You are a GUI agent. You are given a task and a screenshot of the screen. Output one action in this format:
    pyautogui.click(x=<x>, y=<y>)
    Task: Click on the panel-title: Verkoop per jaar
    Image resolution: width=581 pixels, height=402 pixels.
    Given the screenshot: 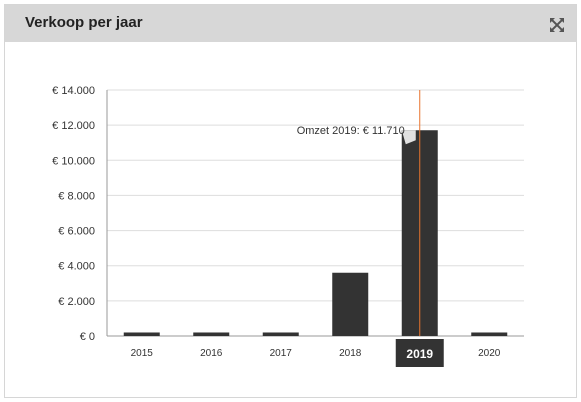 What is the action you would take?
    pyautogui.click(x=84, y=22)
    